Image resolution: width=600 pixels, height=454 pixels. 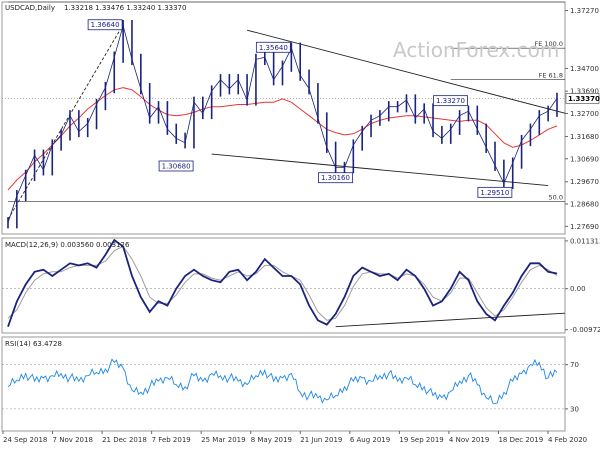 I want to click on x-tick-label: 25 Mar 2019, so click(x=223, y=440).